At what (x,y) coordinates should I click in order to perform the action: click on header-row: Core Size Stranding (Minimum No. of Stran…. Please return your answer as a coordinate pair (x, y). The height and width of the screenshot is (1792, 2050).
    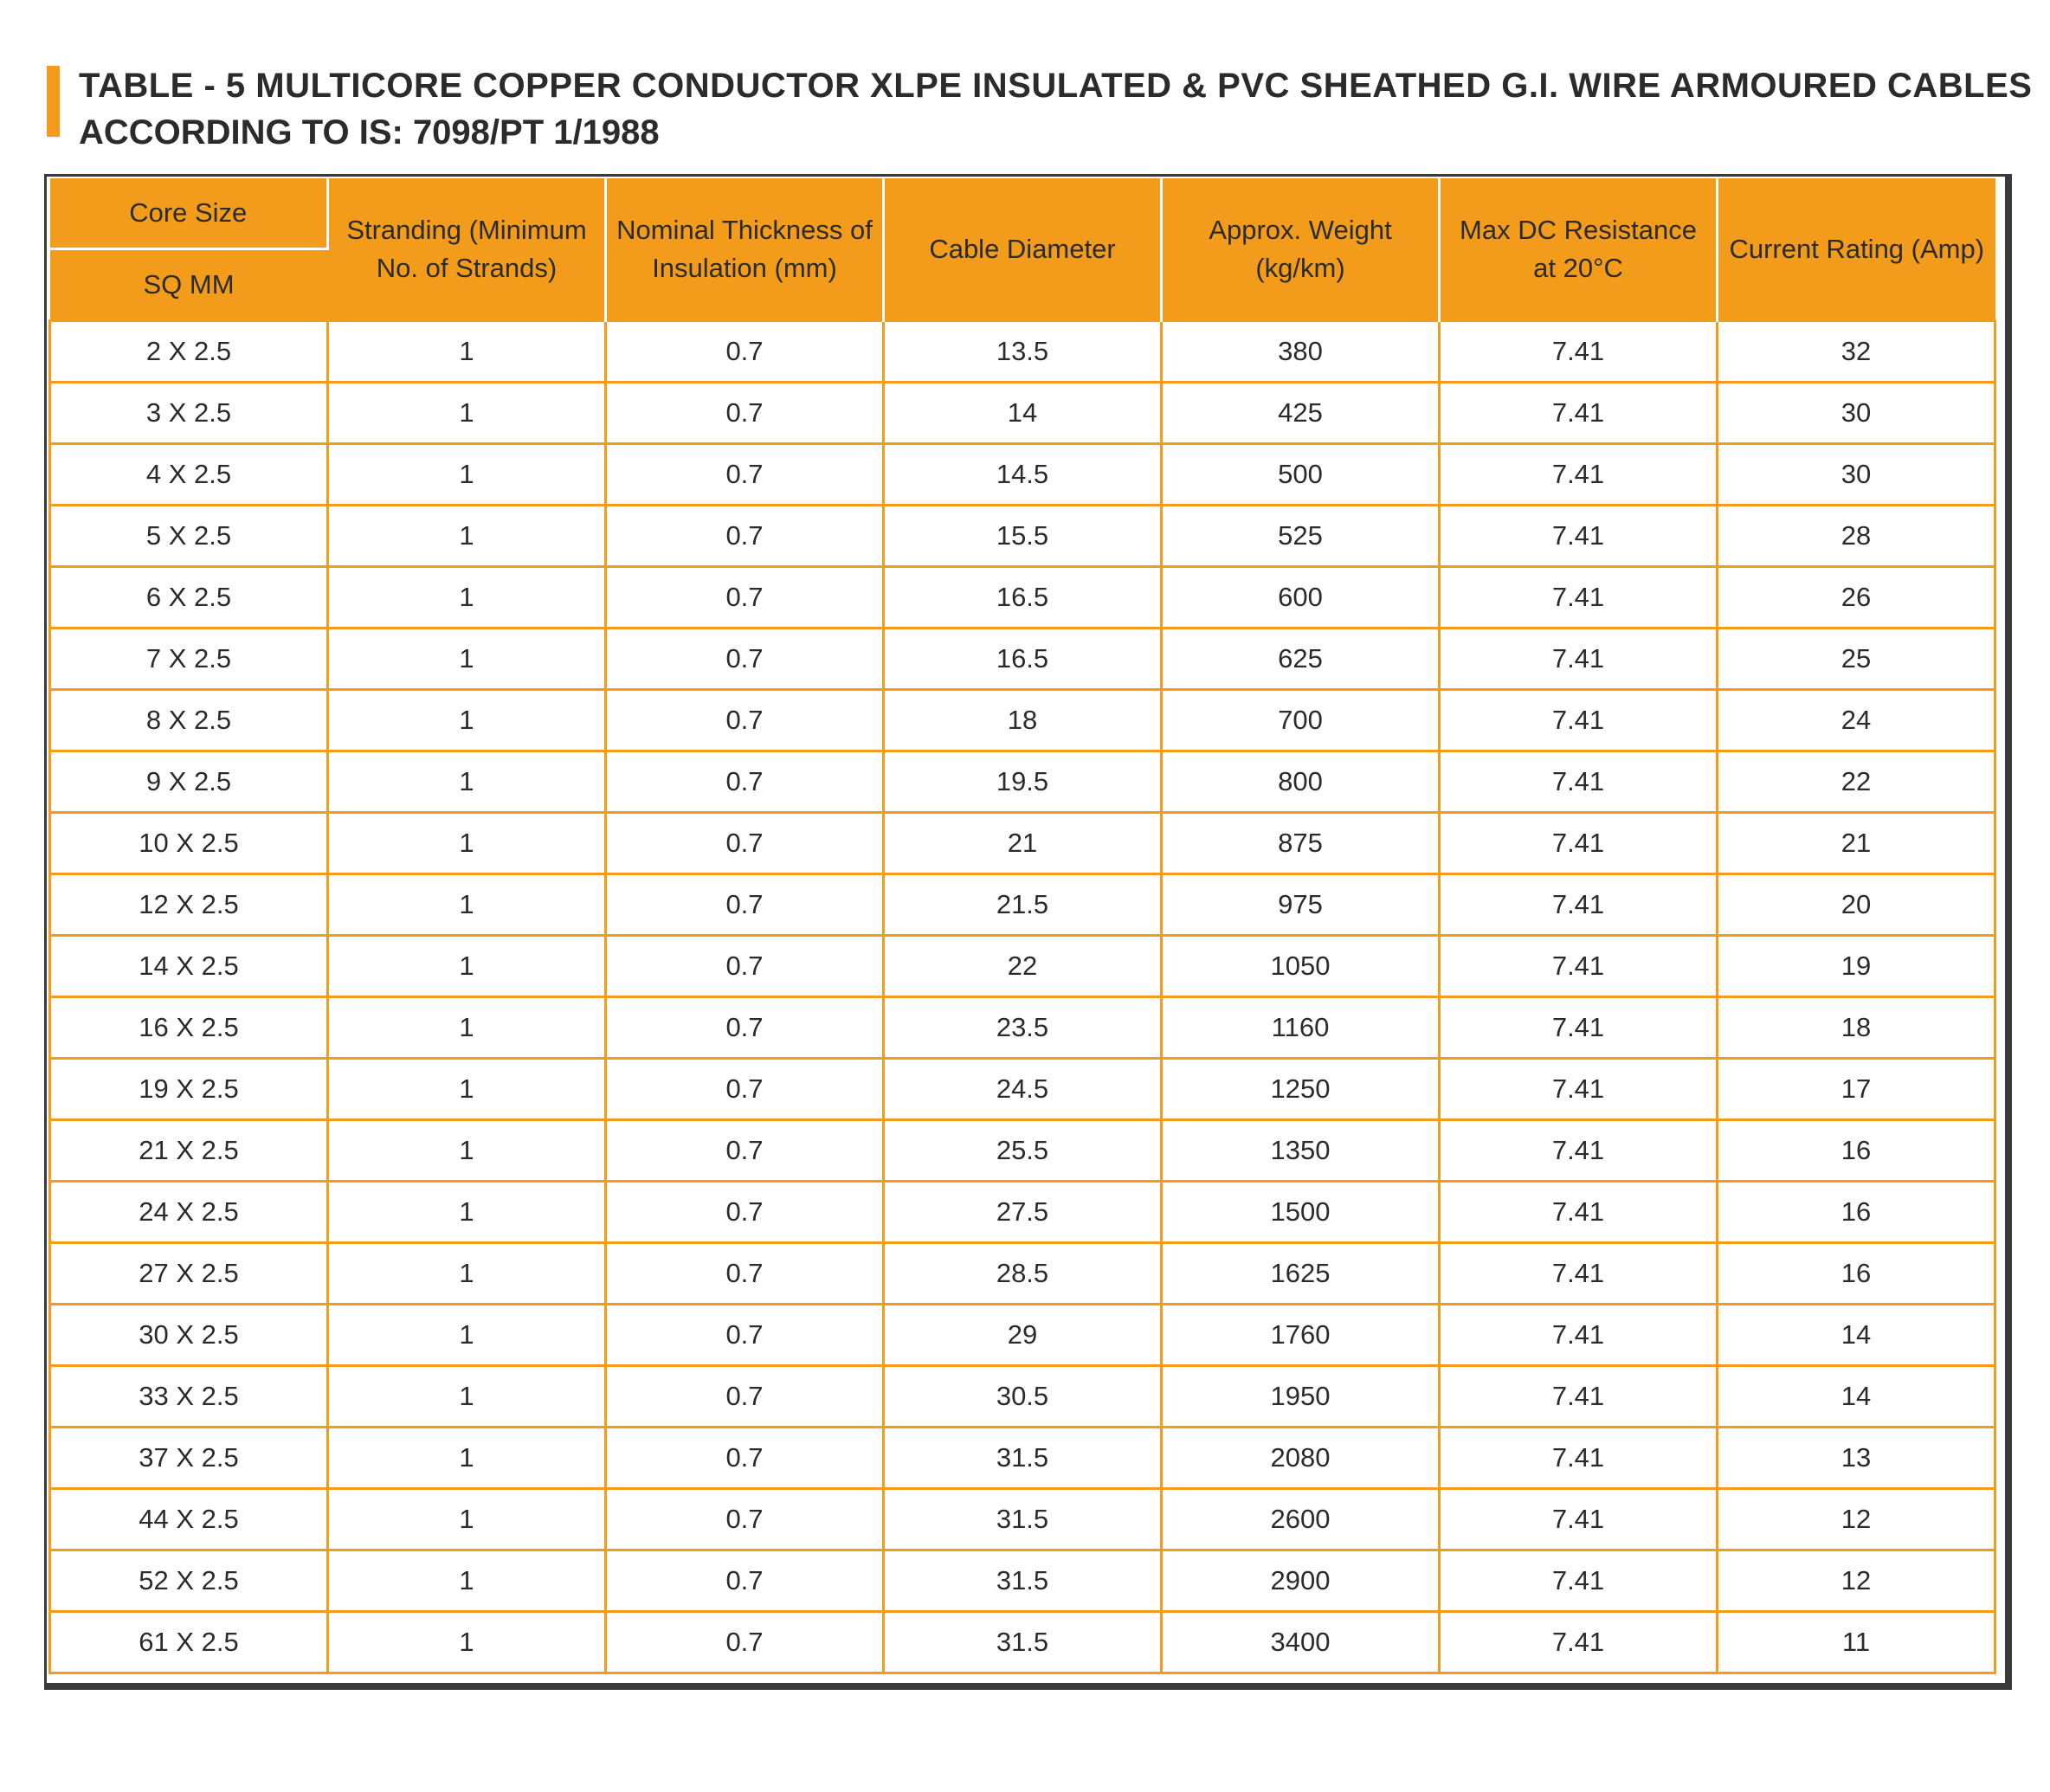
    Looking at the image, I should click on (1022, 250).